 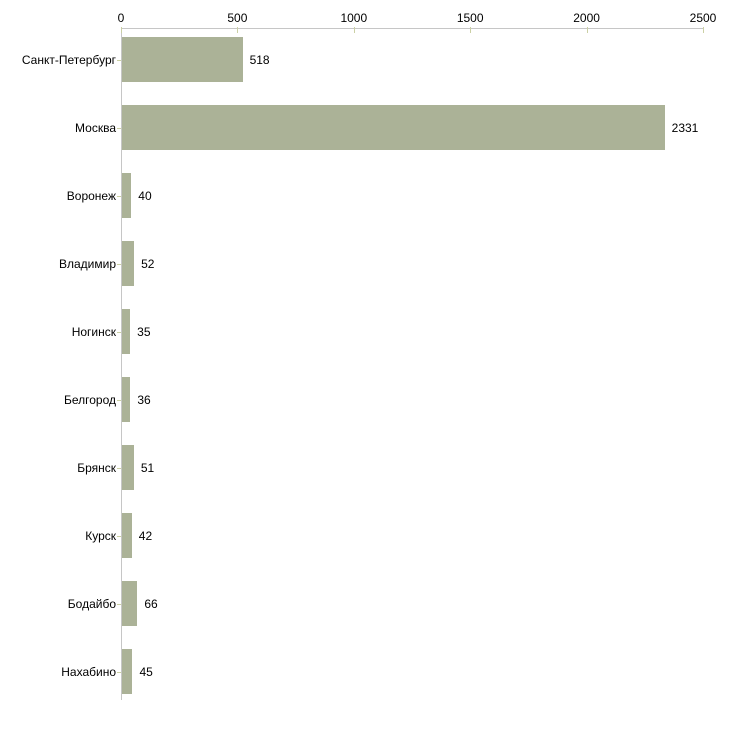 What do you see at coordinates (144, 399) in the screenshot?
I see `value-label: 36` at bounding box center [144, 399].